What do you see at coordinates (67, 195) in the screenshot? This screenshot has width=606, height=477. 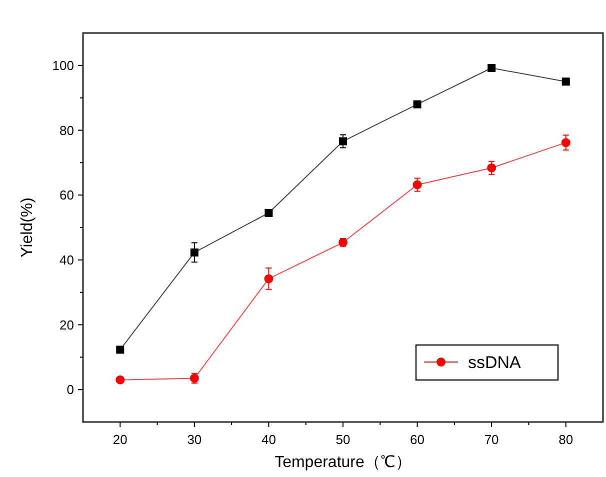 I see `y-tick-label: 60` at bounding box center [67, 195].